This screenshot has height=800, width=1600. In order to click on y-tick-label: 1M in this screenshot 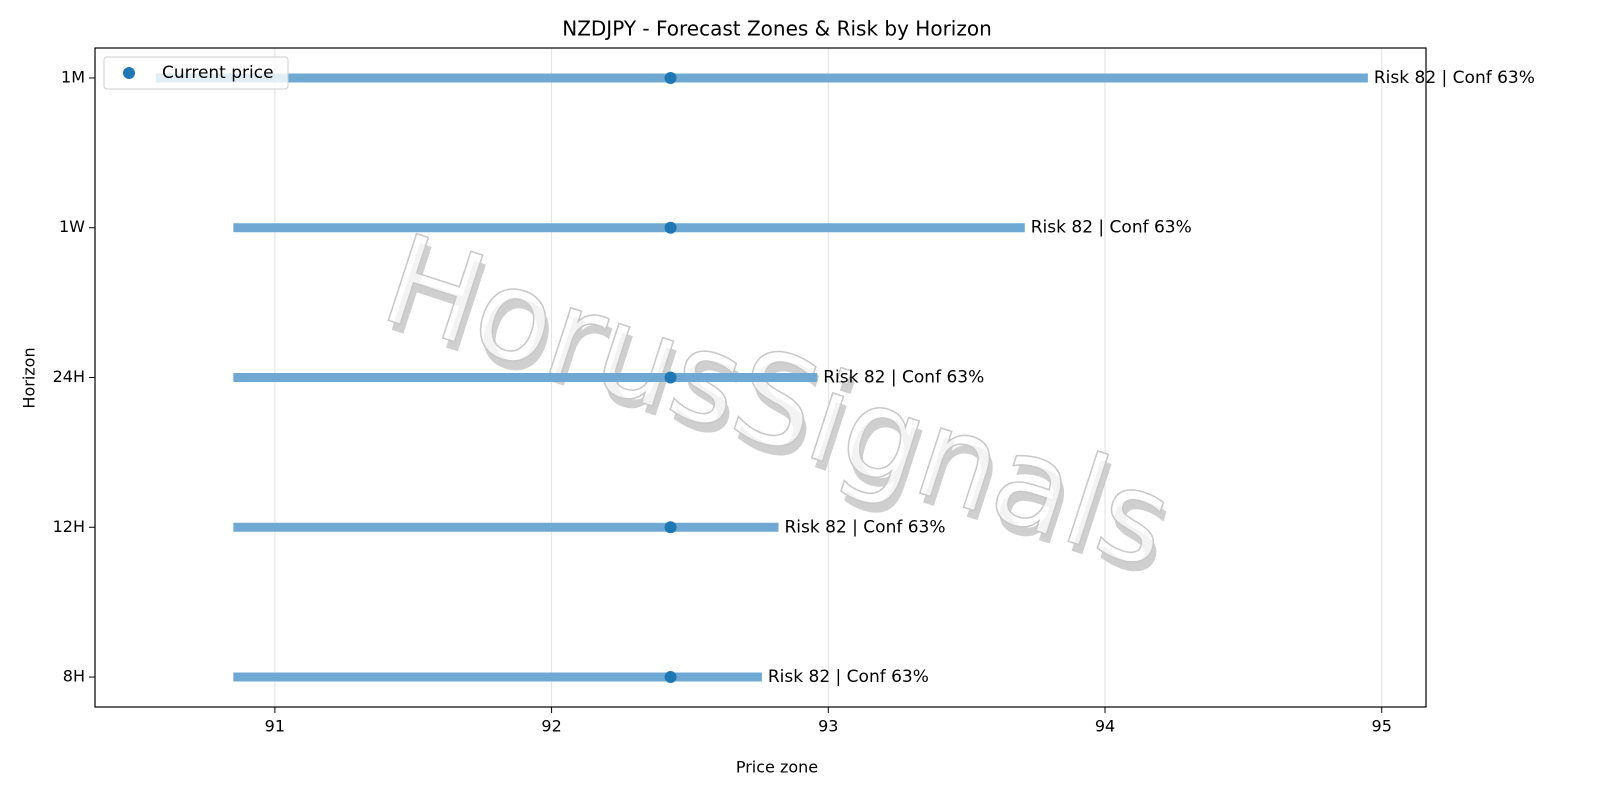, I will do `click(73, 76)`.